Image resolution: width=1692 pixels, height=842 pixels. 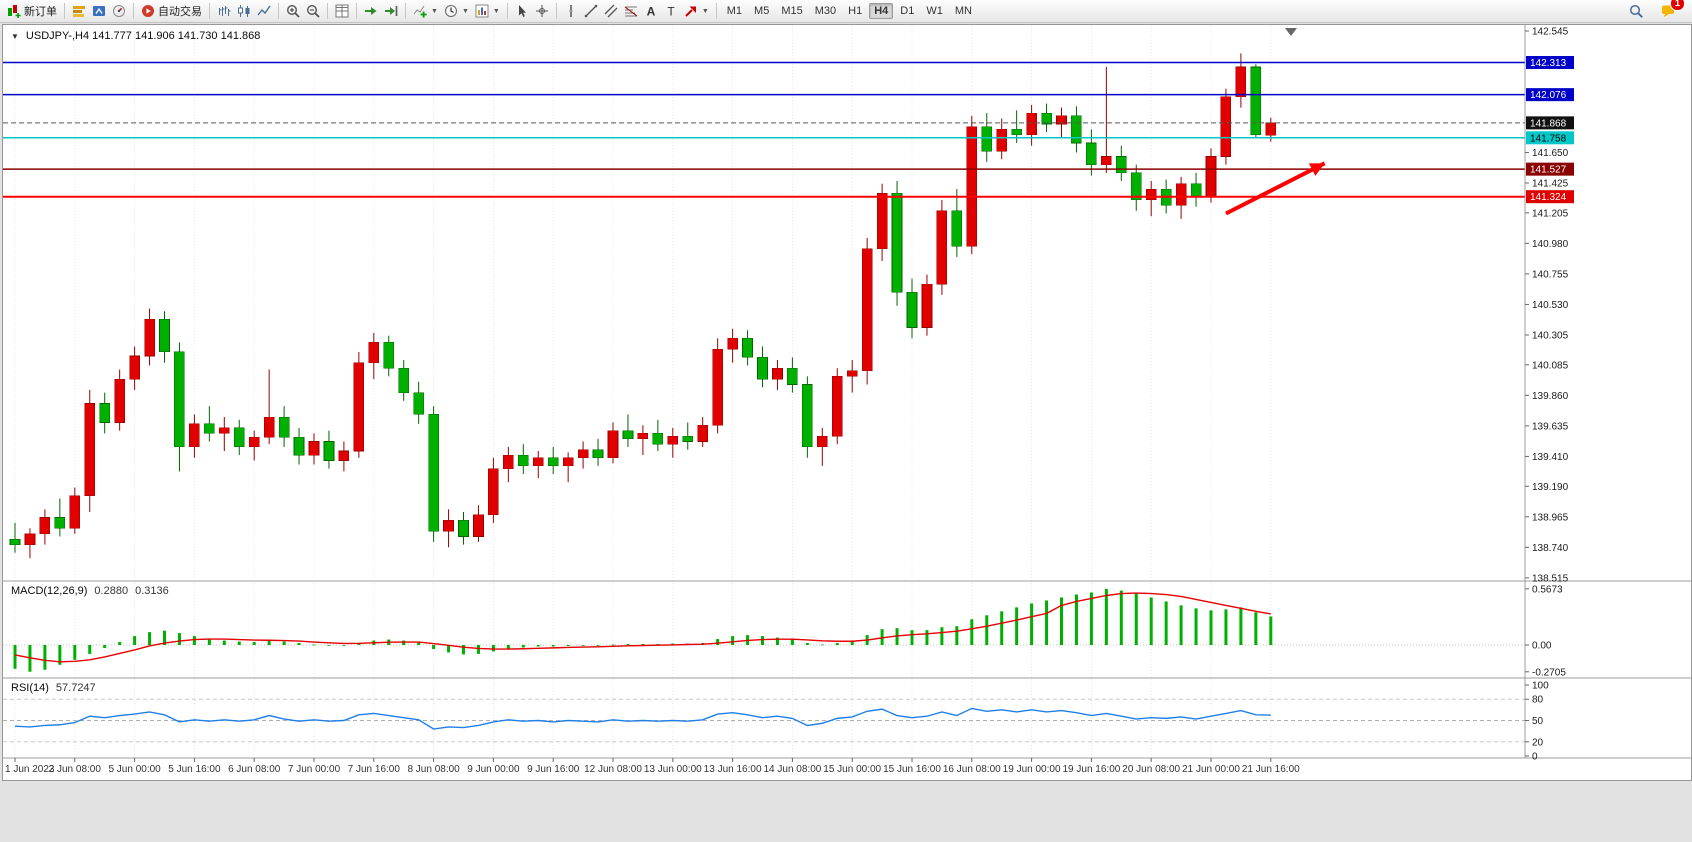 I want to click on timeframe-m15-button: M15, so click(x=792, y=11).